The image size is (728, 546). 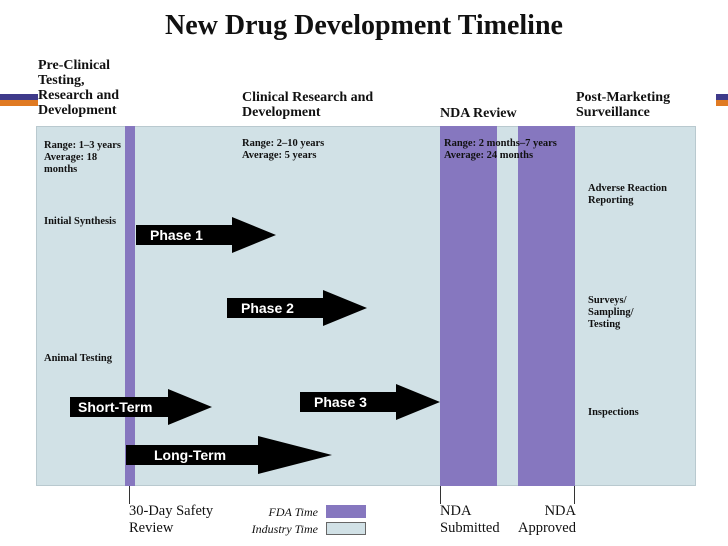 I want to click on tick-nda-submitted, so click(x=440, y=495).